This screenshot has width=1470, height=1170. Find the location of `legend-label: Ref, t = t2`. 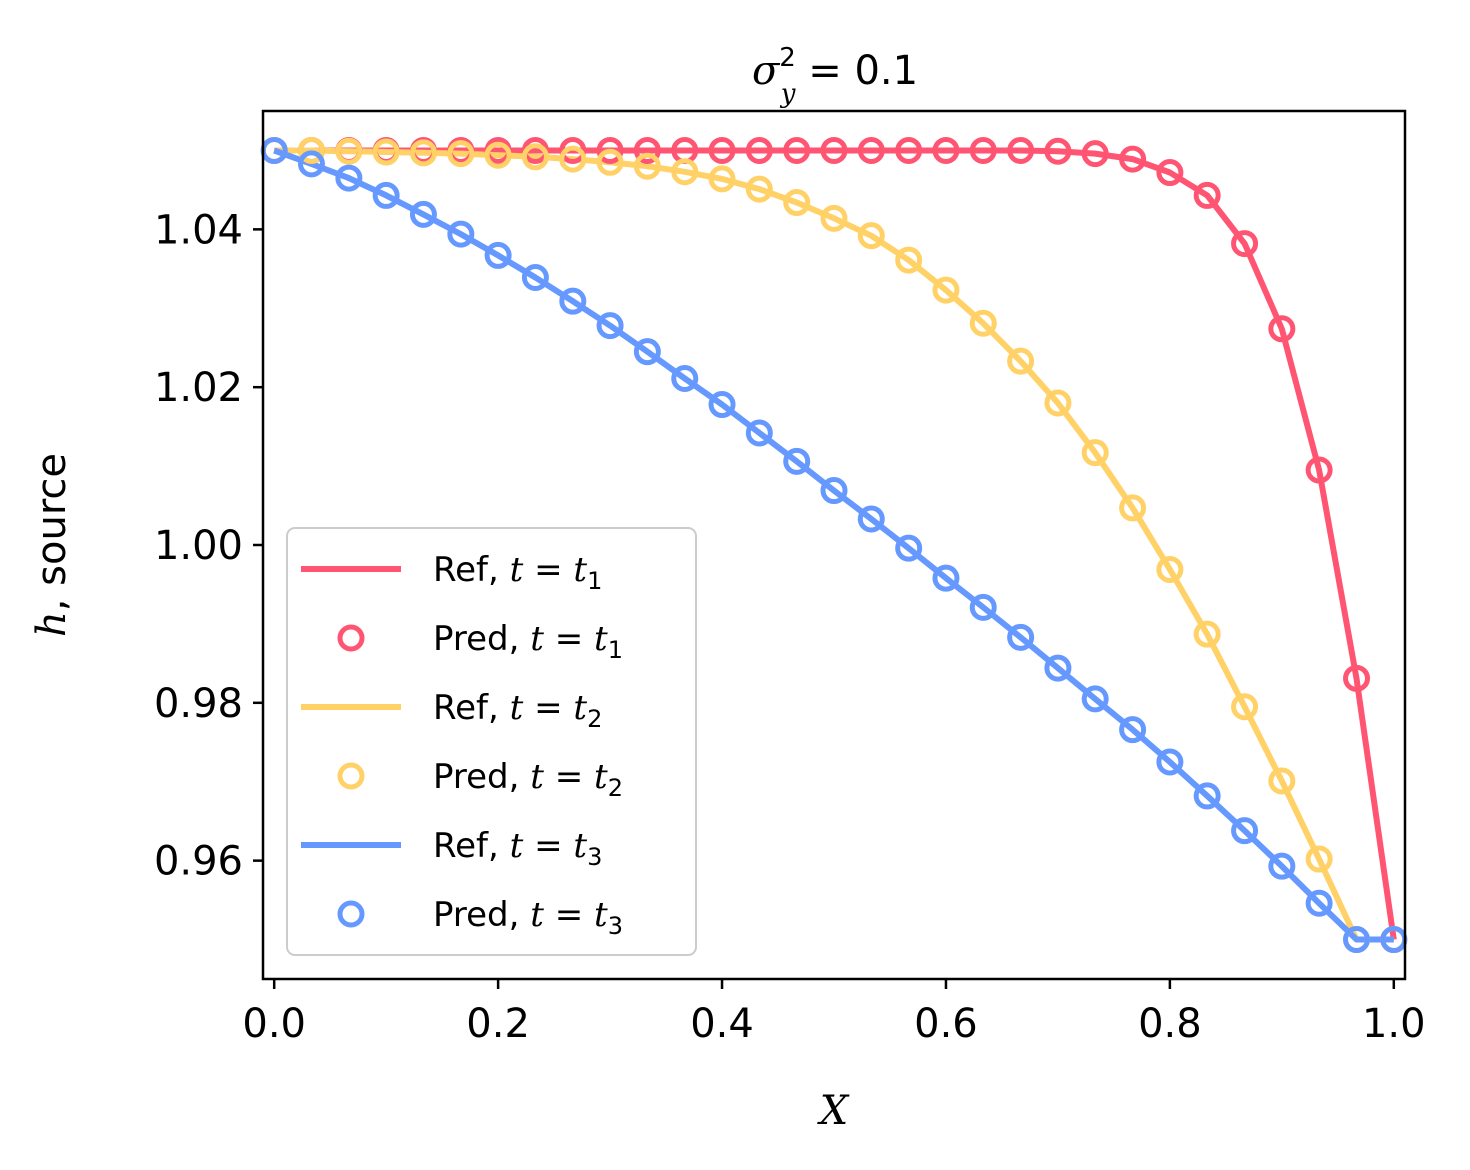

legend-label: Ref, t = t2 is located at coordinates (517, 710).